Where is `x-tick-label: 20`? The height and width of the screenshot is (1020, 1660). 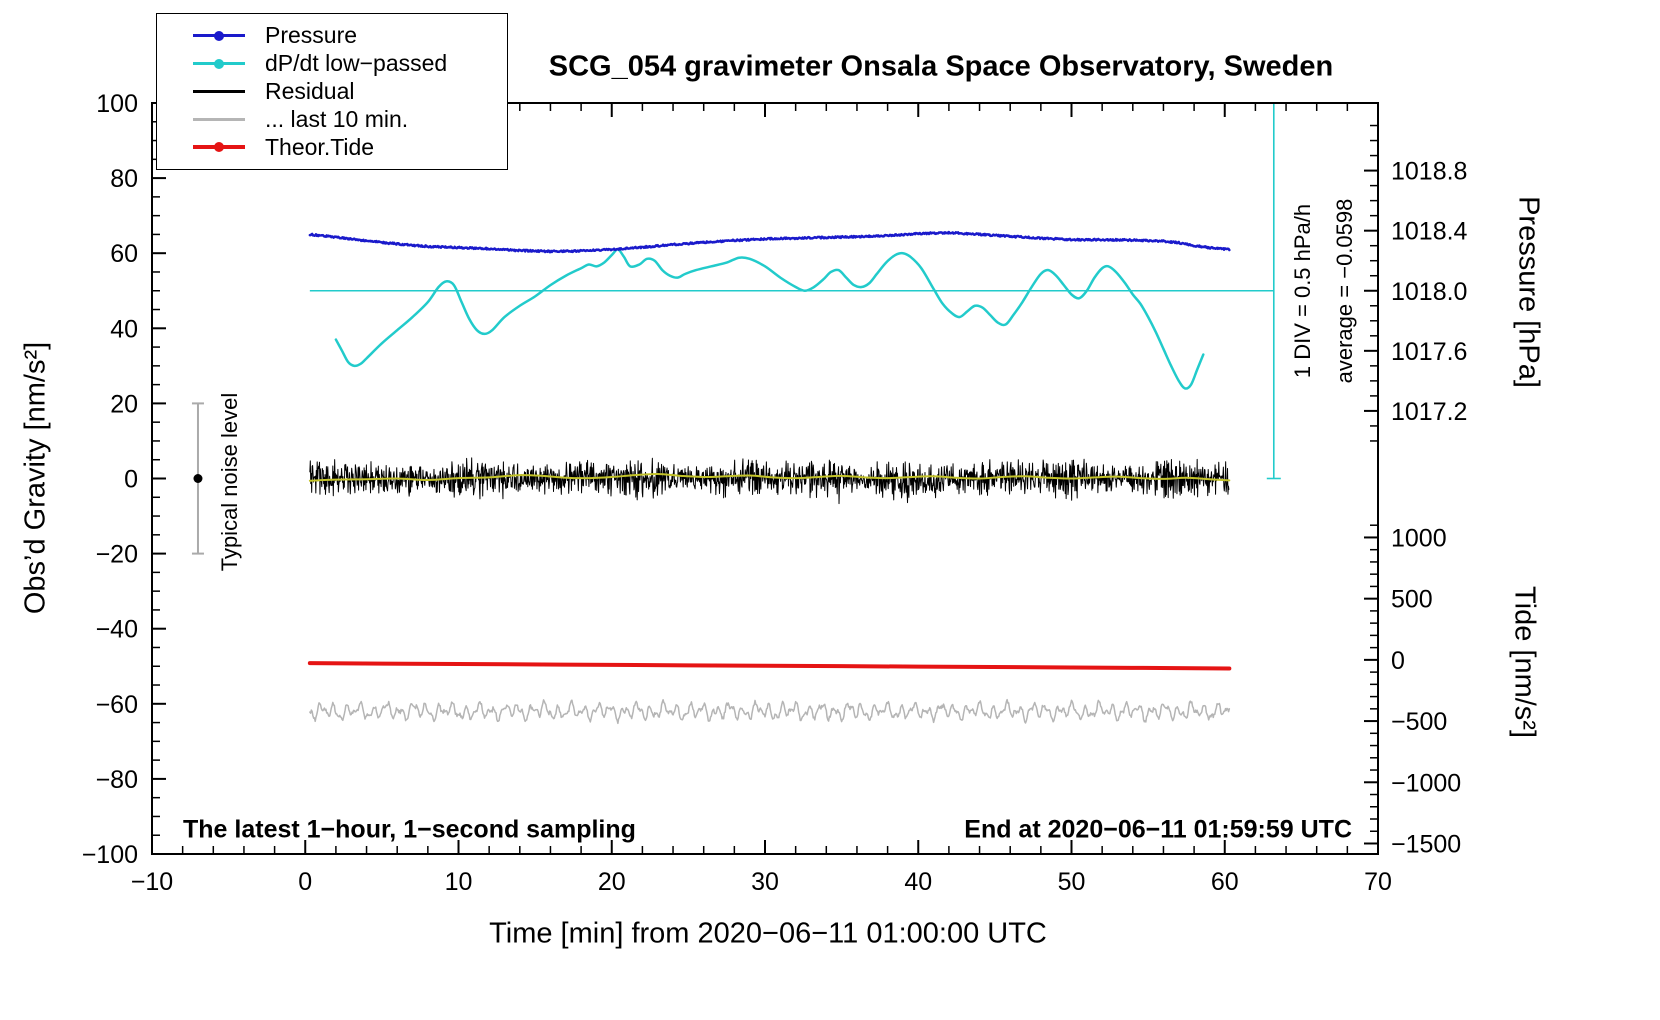 x-tick-label: 20 is located at coordinates (612, 882).